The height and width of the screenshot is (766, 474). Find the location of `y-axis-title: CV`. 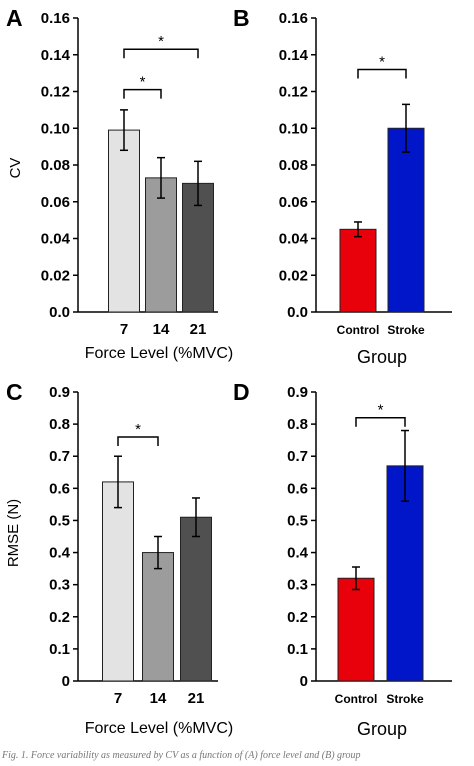

y-axis-title: CV is located at coordinates (15, 168).